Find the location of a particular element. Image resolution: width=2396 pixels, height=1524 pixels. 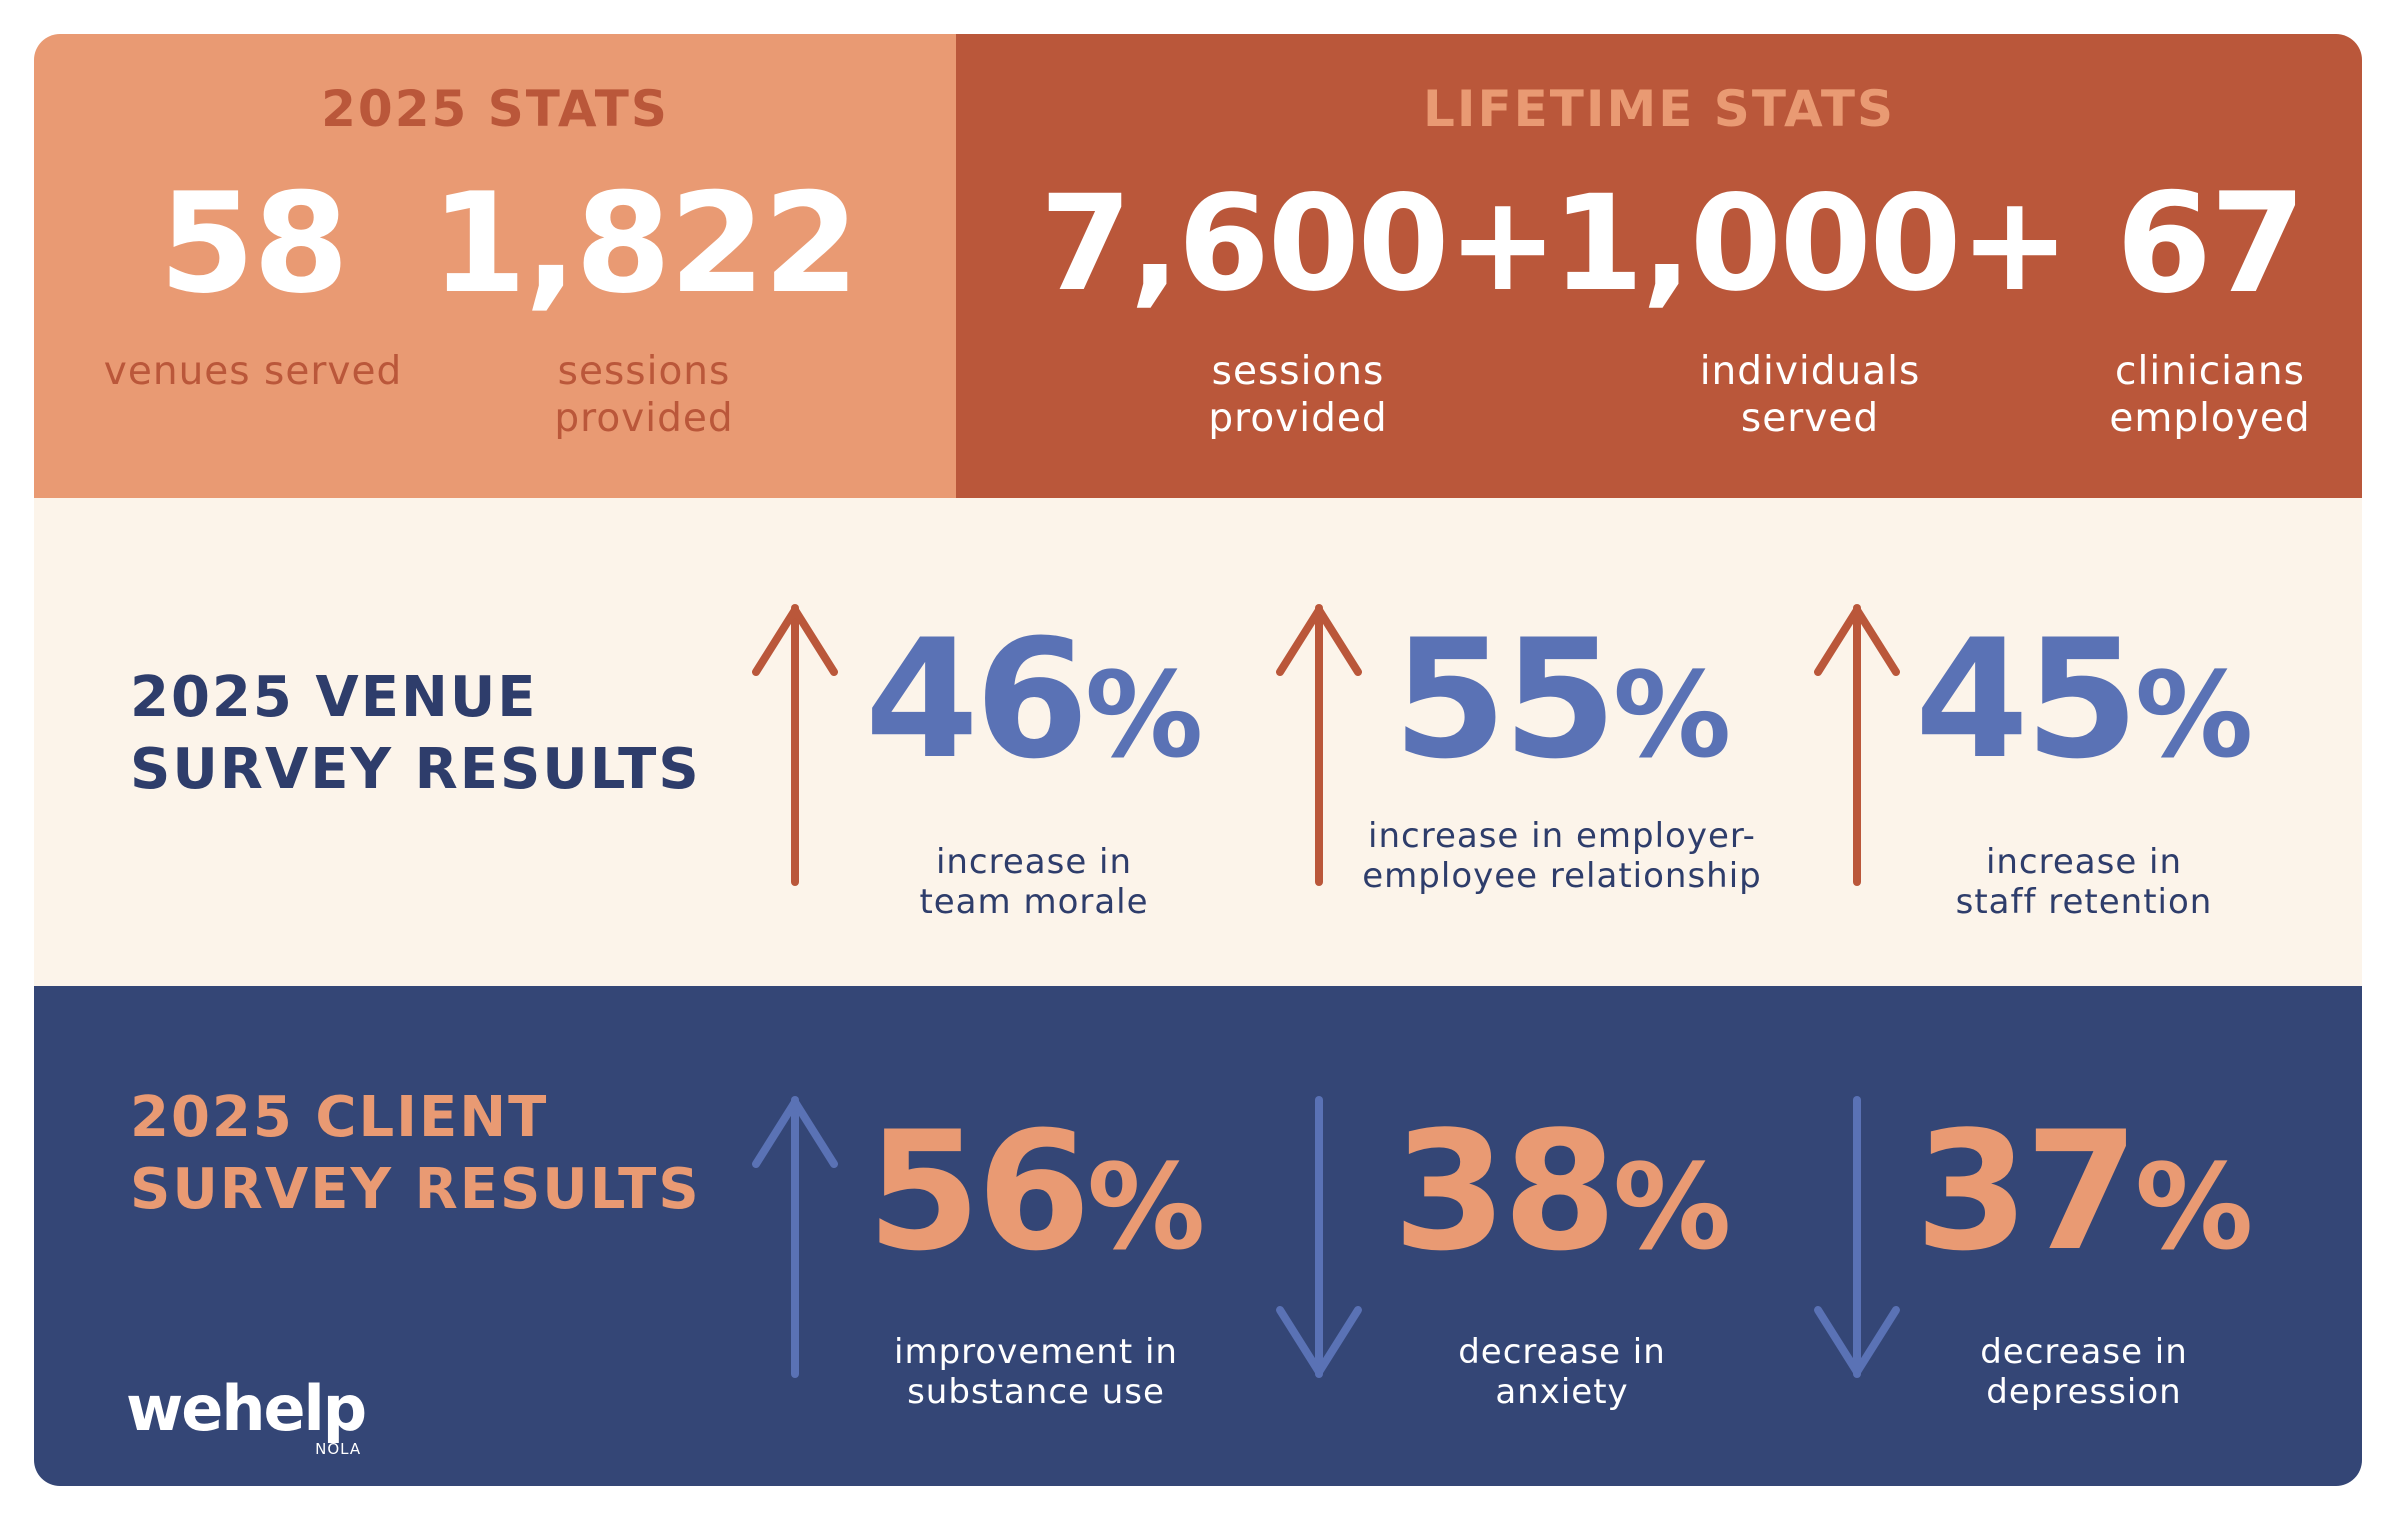

stat-label: clinicians employed is located at coordinates (2210, 395).